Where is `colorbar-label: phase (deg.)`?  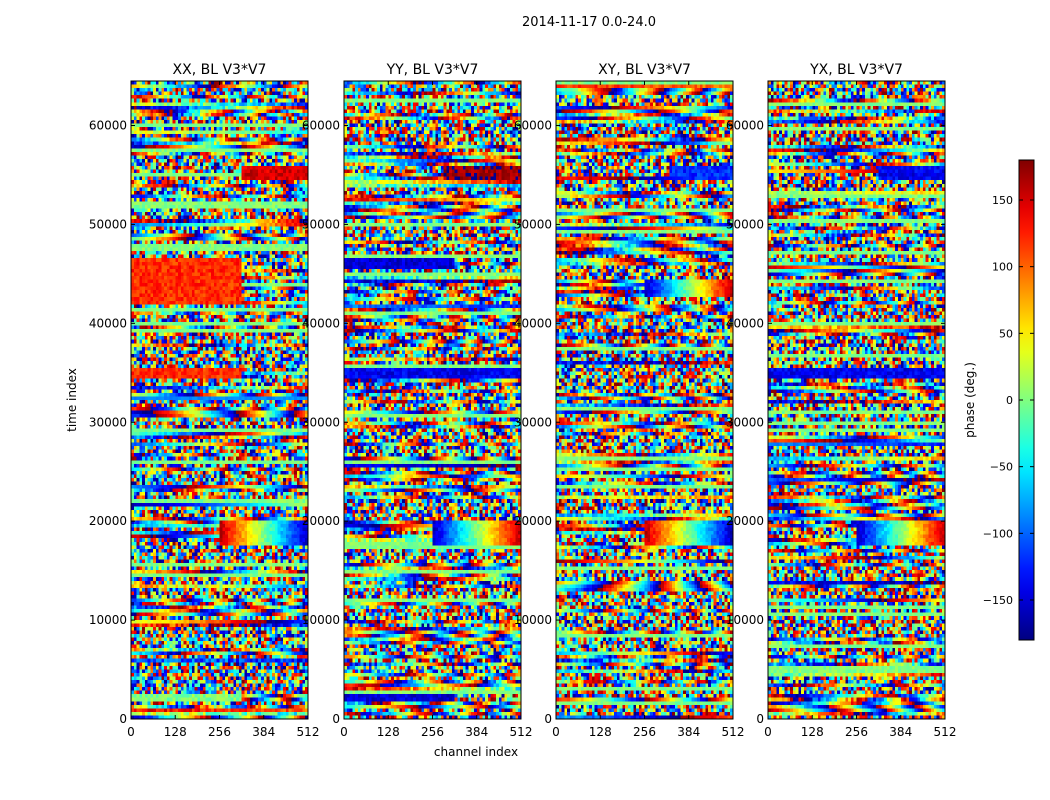
colorbar-label: phase (deg.) is located at coordinates (970, 400).